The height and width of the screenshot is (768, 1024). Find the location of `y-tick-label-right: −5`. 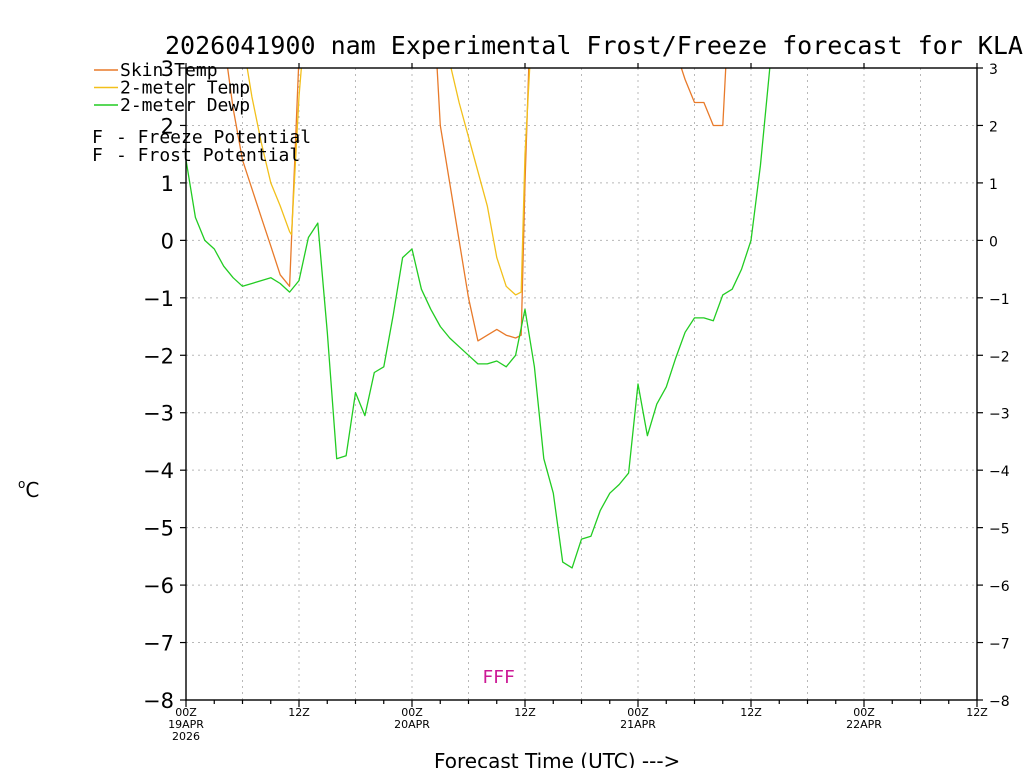

y-tick-label-right: −5 is located at coordinates (999, 530).